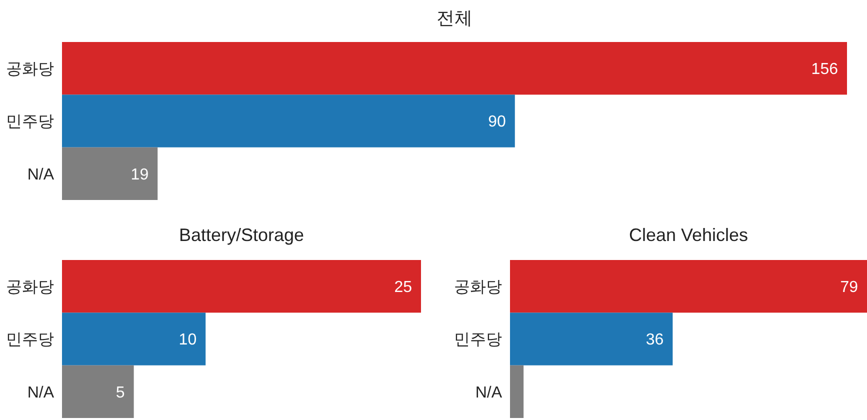 This screenshot has width=867, height=420. What do you see at coordinates (849, 287) in the screenshot?
I see `data-label: 79` at bounding box center [849, 287].